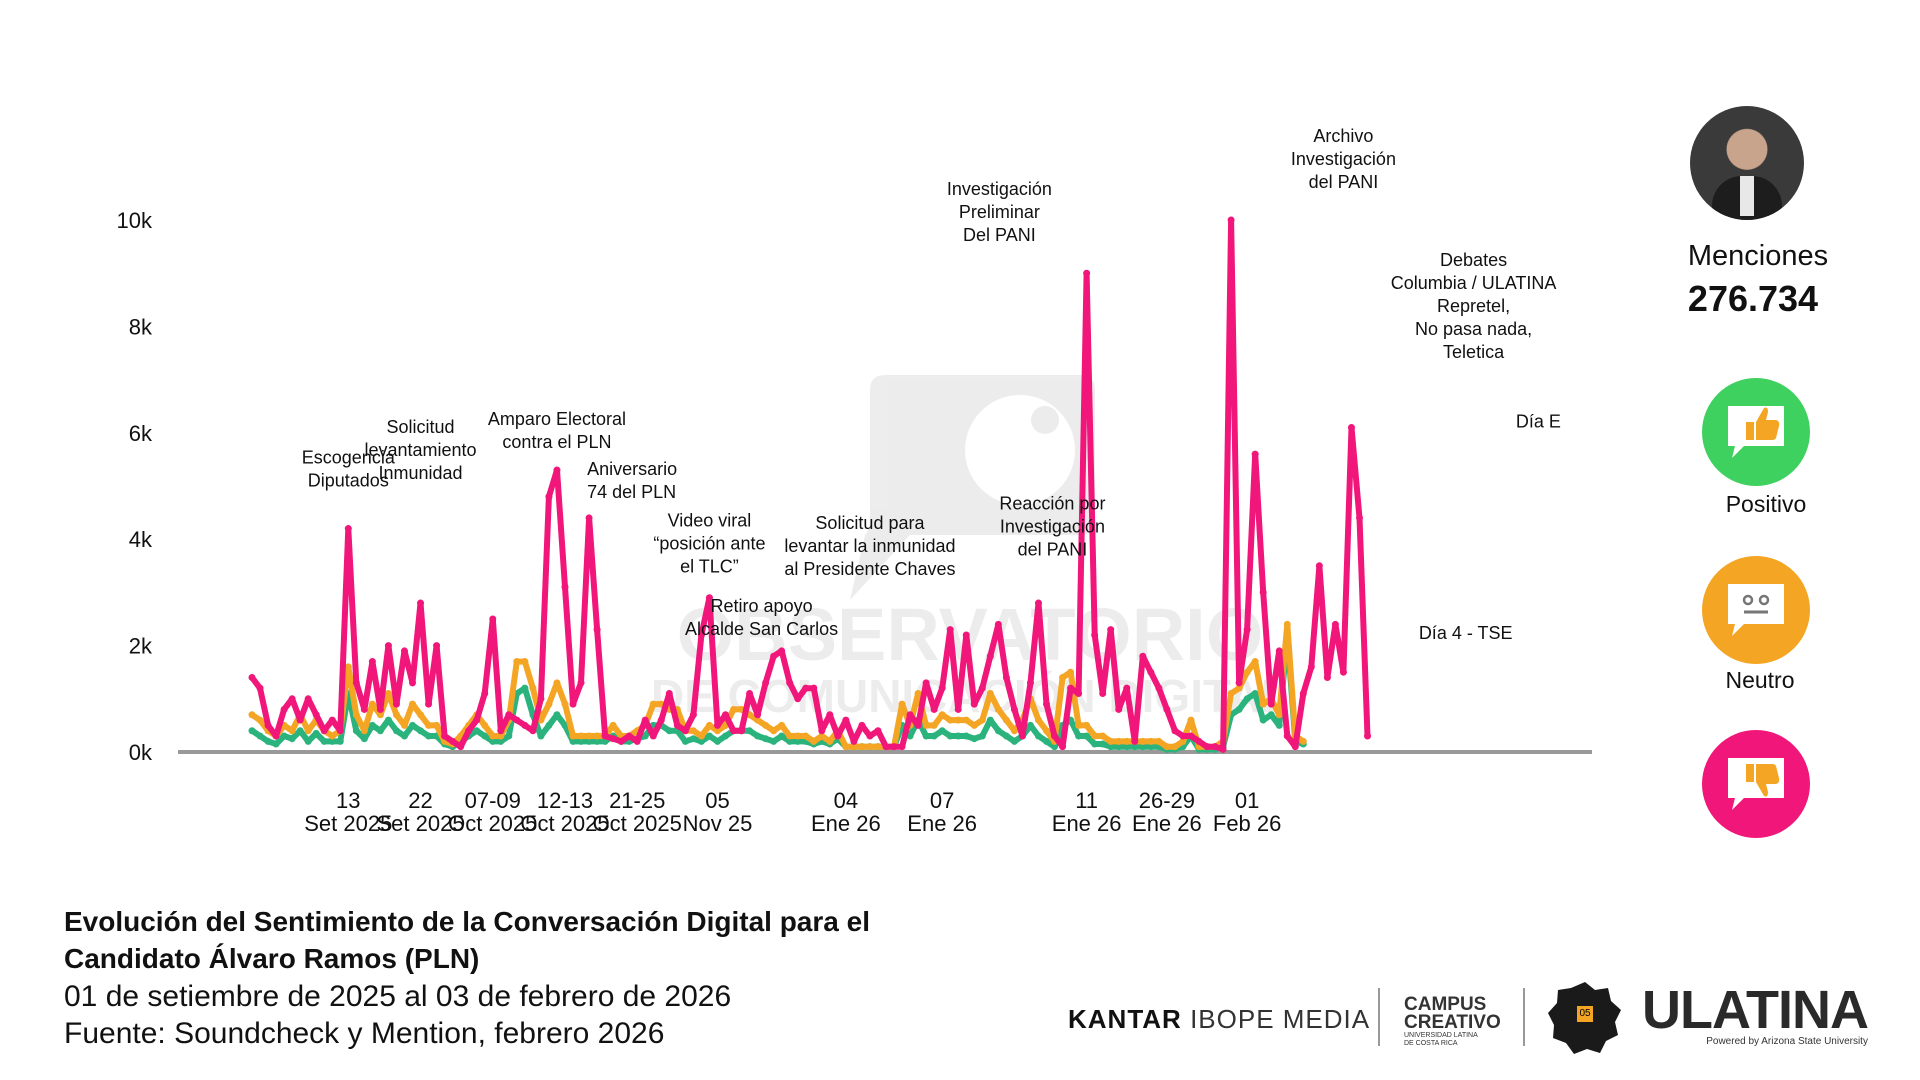 The image size is (1920, 1080). Describe the element at coordinates (564, 812) in the screenshot. I see `x-tick-label: 12-13 Oct 2025` at that location.